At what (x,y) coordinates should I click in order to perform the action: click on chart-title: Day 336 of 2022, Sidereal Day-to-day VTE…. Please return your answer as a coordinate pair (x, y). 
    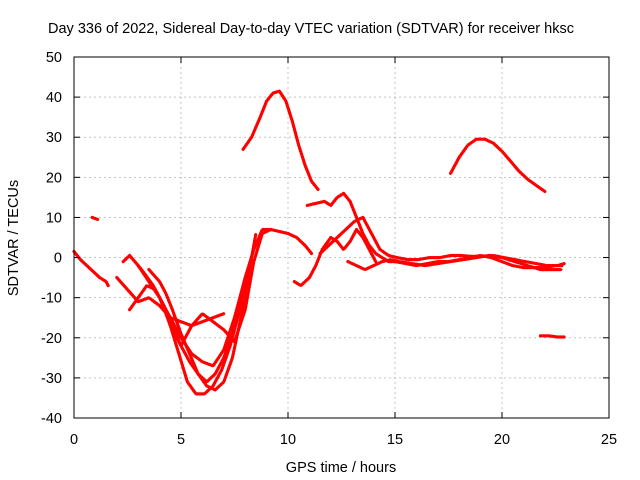
    Looking at the image, I should click on (311, 29).